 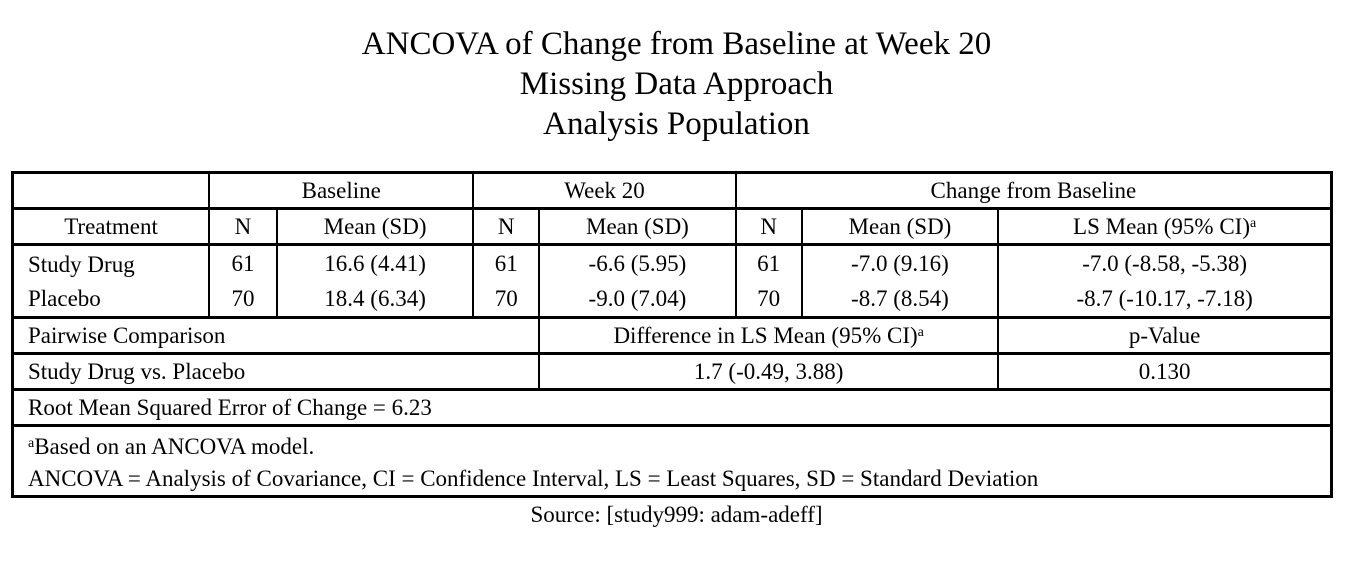 What do you see at coordinates (1161, 226) in the screenshot?
I see `col-change-ls-label: LS Mean (95% CI)` at bounding box center [1161, 226].